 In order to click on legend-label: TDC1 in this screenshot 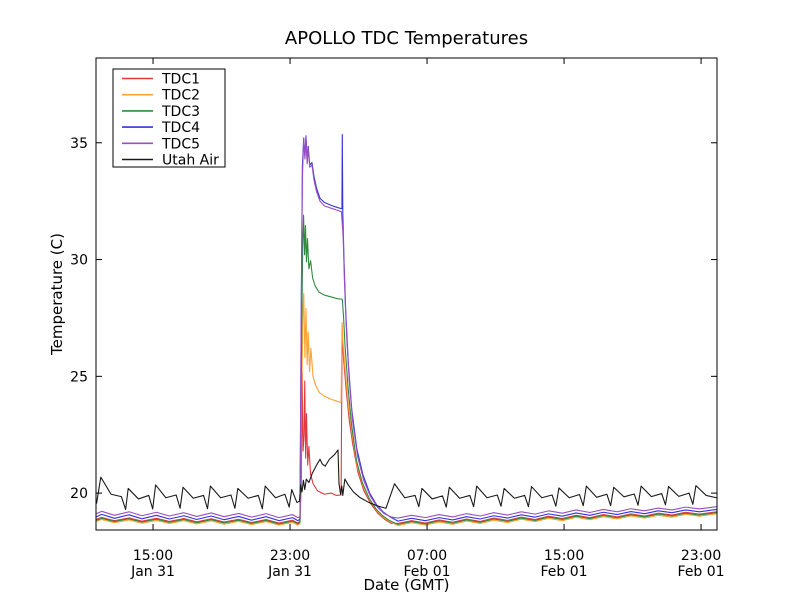, I will do `click(180, 80)`.